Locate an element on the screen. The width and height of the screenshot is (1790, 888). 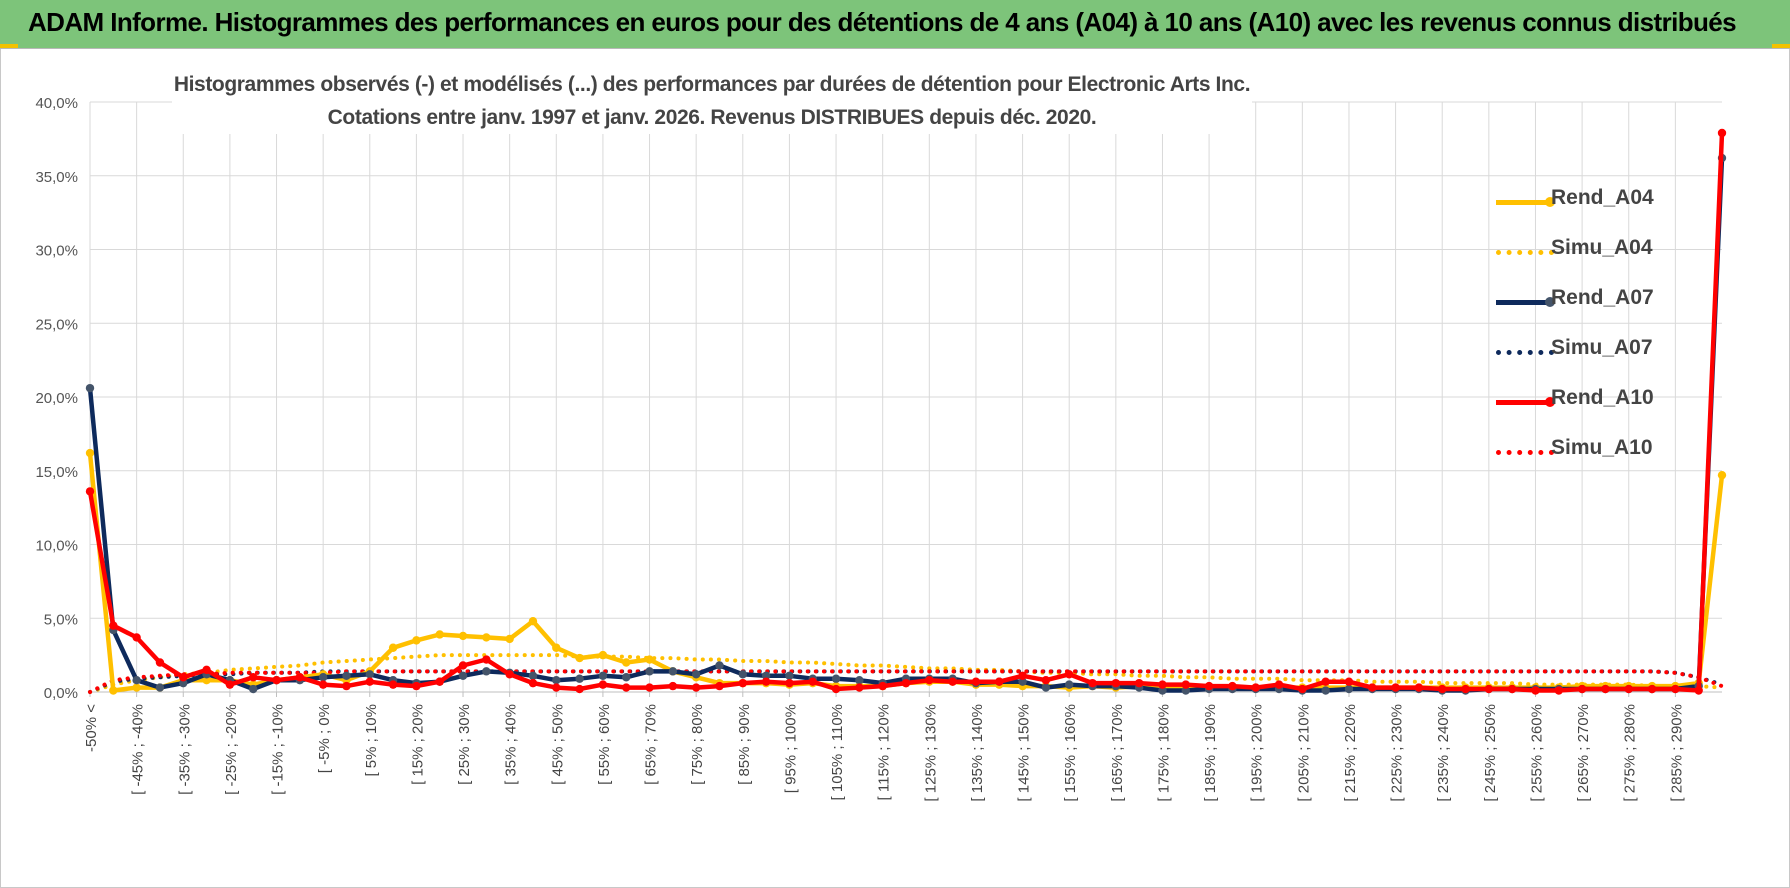
y-tick-label: 0,0% is located at coordinates (61, 693).